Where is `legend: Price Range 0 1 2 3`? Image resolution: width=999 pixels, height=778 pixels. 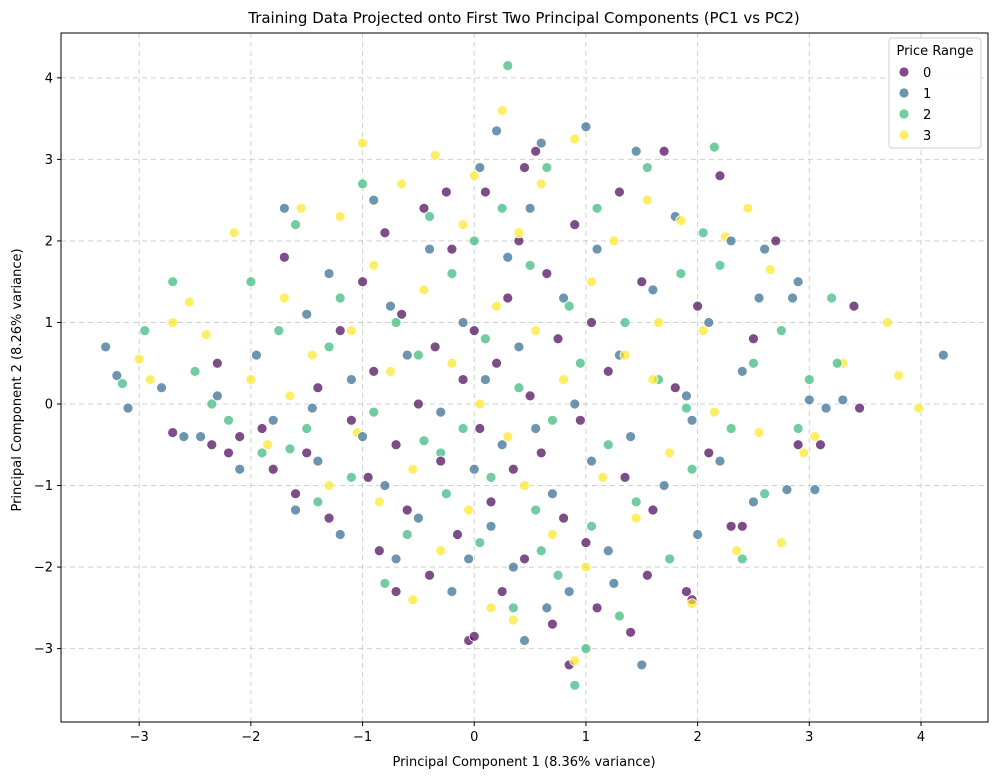 legend: Price Range 0 1 2 3 is located at coordinates (935, 93).